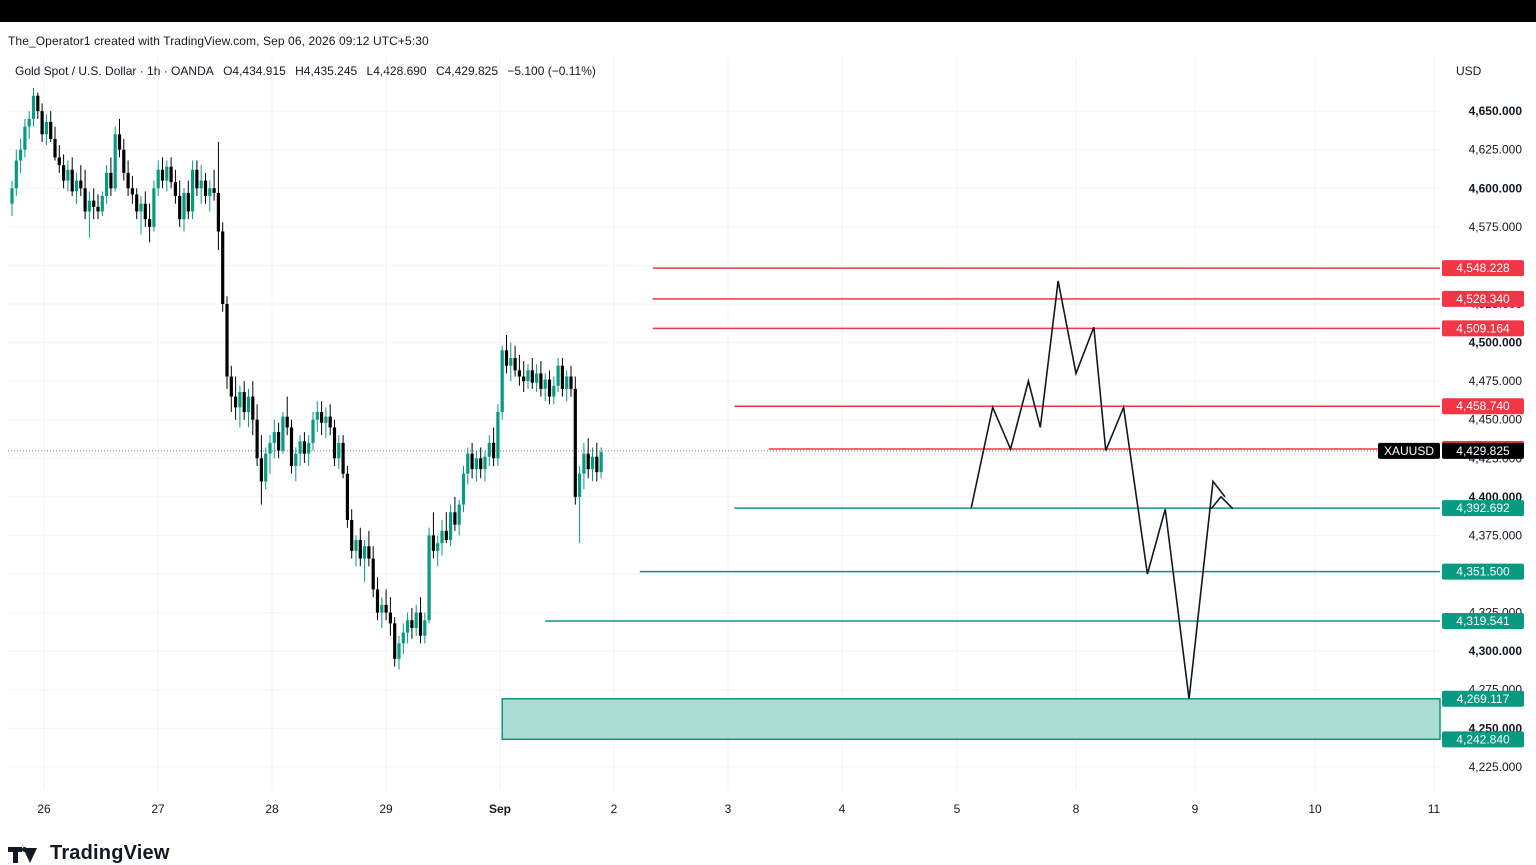  Describe the element at coordinates (89, 853) in the screenshot. I see `tradingview-brand: TradingView` at that location.